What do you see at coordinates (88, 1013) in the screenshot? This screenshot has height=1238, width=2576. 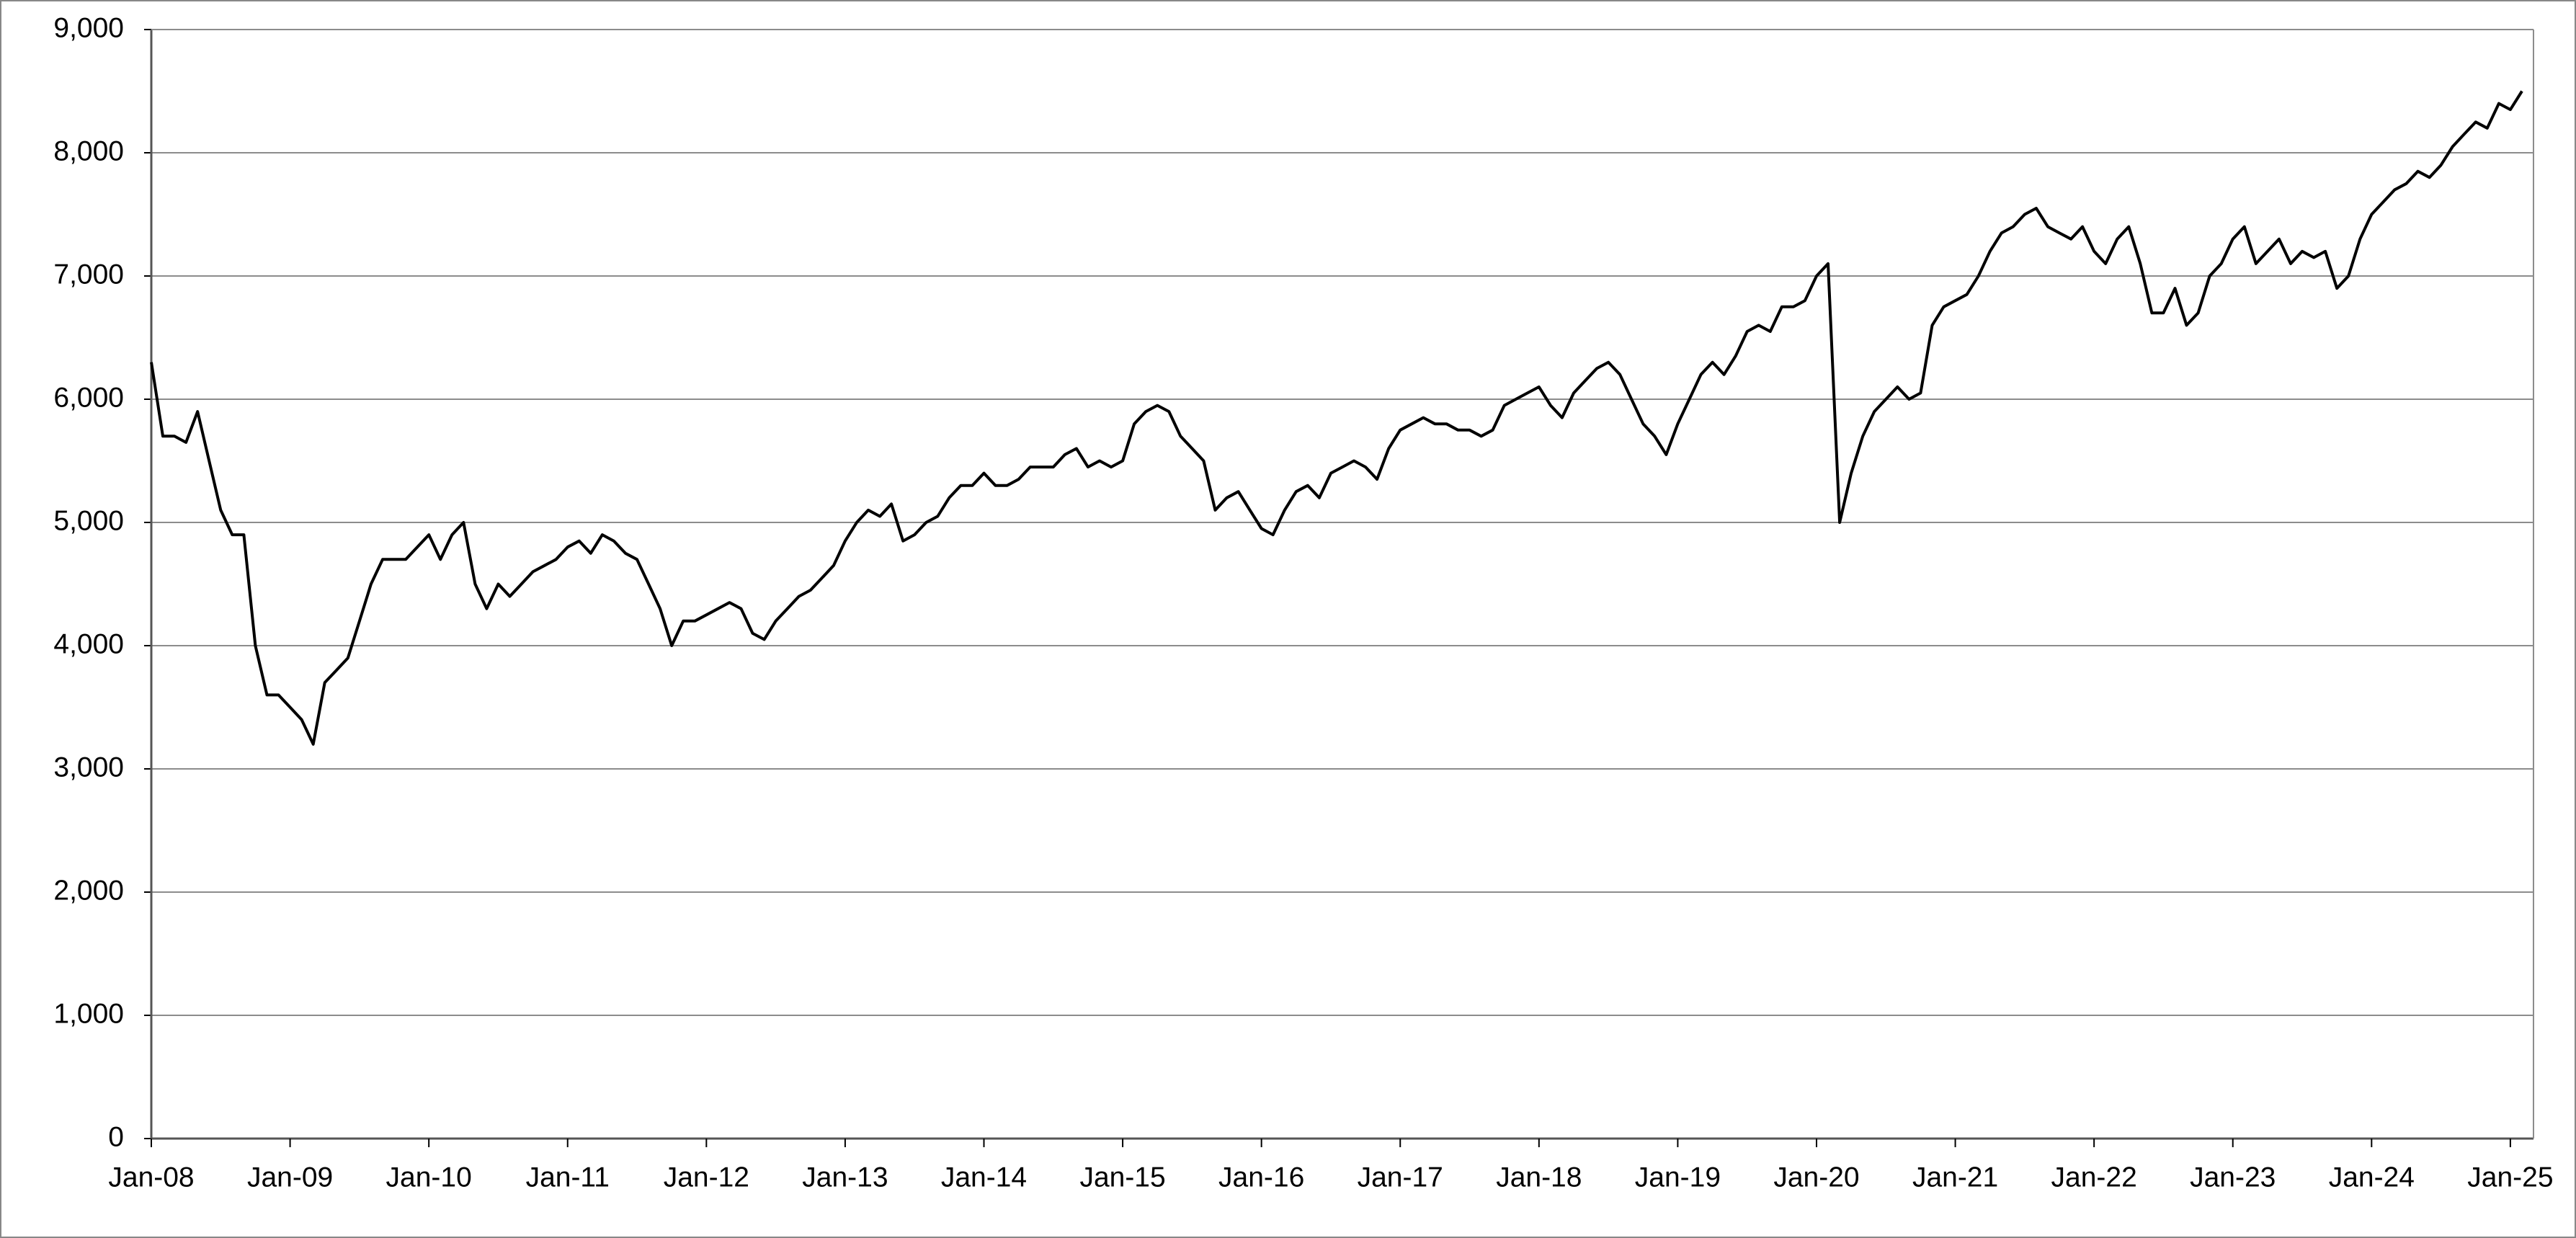 I see `y-tick-label: 1,000` at bounding box center [88, 1013].